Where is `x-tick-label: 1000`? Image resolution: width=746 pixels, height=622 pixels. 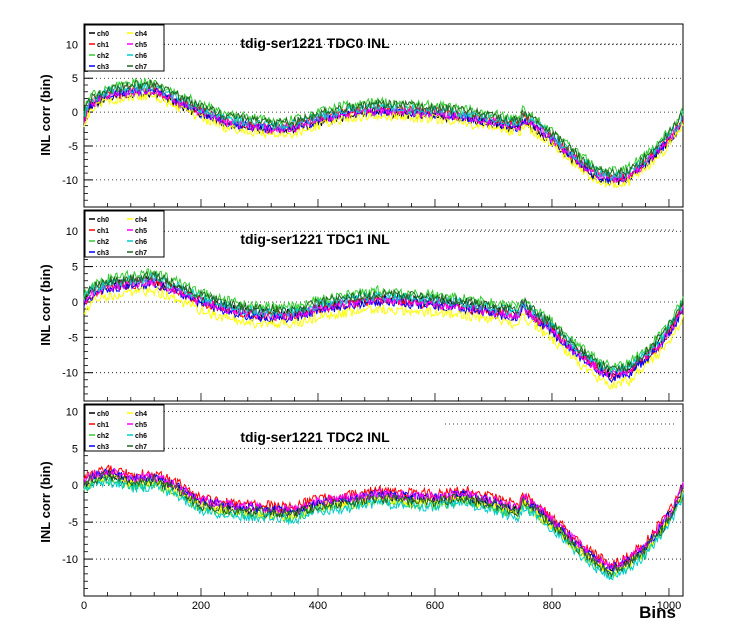 x-tick-label: 1000 is located at coordinates (669, 606).